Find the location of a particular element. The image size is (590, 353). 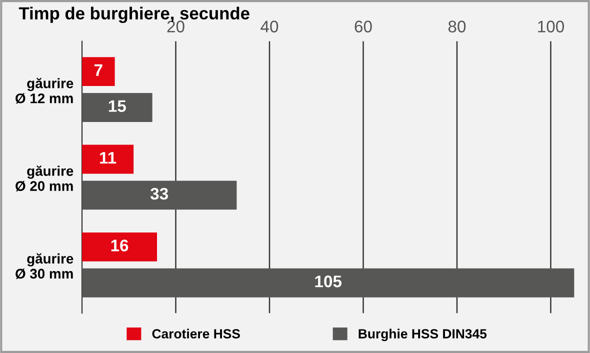

legend-label: Carotiere HSS is located at coordinates (196, 333).